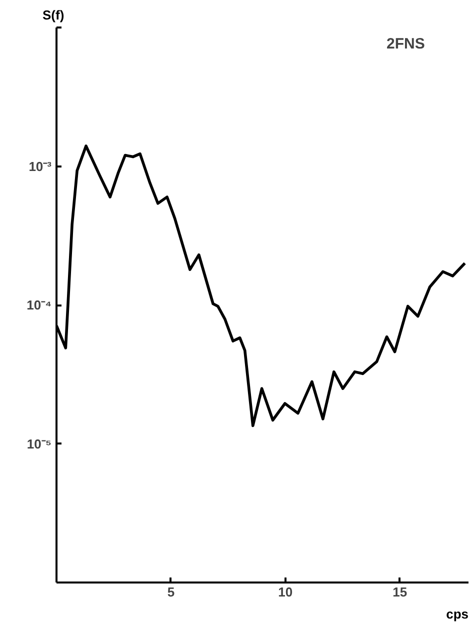  What do you see at coordinates (39, 444) in the screenshot?
I see `y-tick-label: 10⁻⁵` at bounding box center [39, 444].